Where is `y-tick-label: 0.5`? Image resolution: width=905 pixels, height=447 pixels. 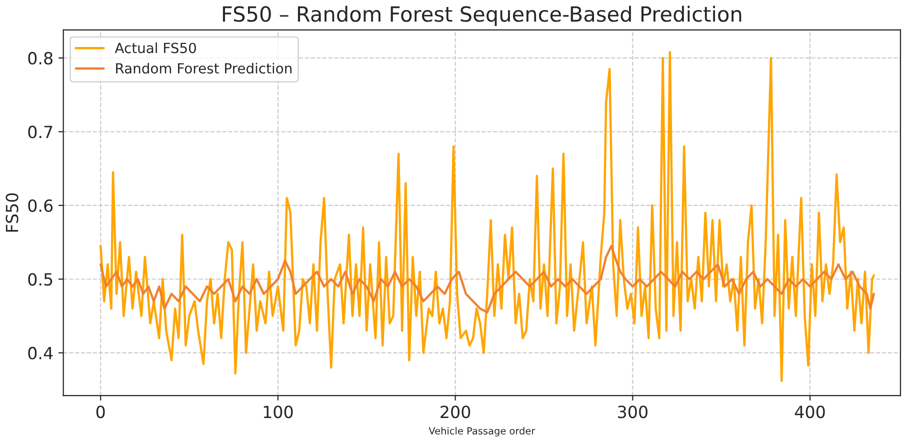
y-tick-label: 0.5 is located at coordinates (40, 279).